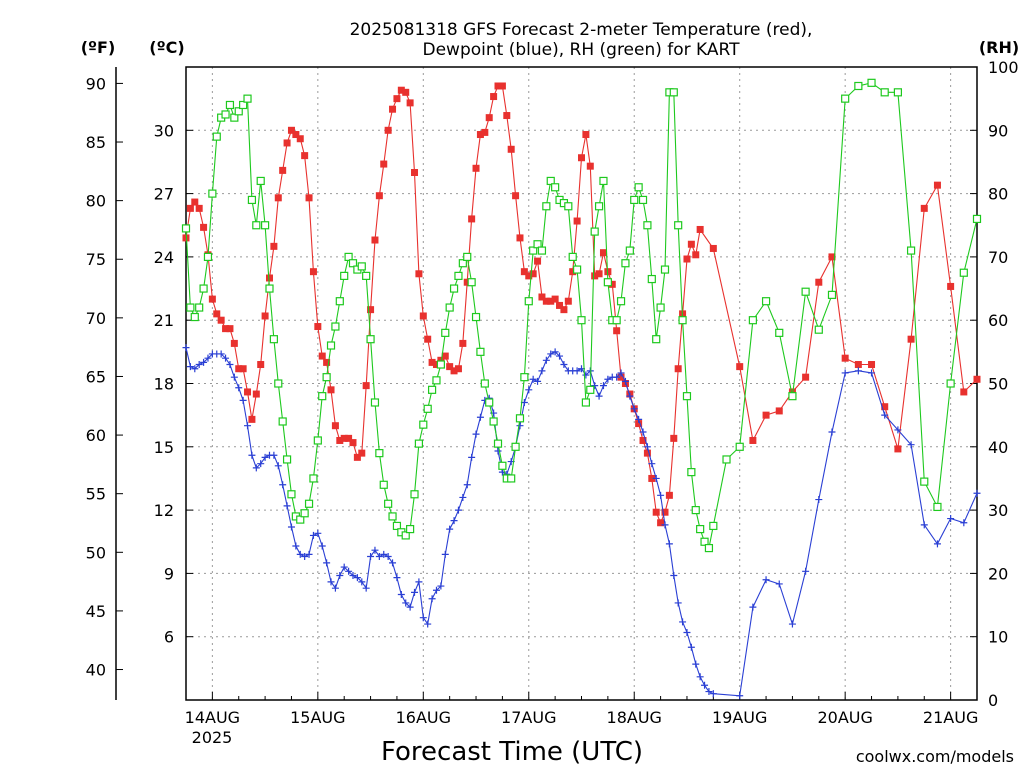 This screenshot has height=768, width=1024. Describe the element at coordinates (998, 130) in the screenshot. I see `rh-tick-label: 90` at that location.